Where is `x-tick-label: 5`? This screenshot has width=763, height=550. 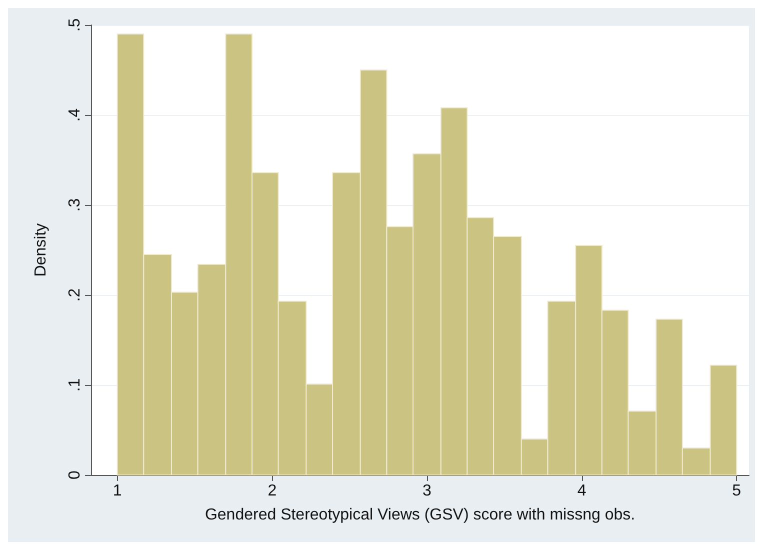
x-tick-label: 5 is located at coordinates (737, 491).